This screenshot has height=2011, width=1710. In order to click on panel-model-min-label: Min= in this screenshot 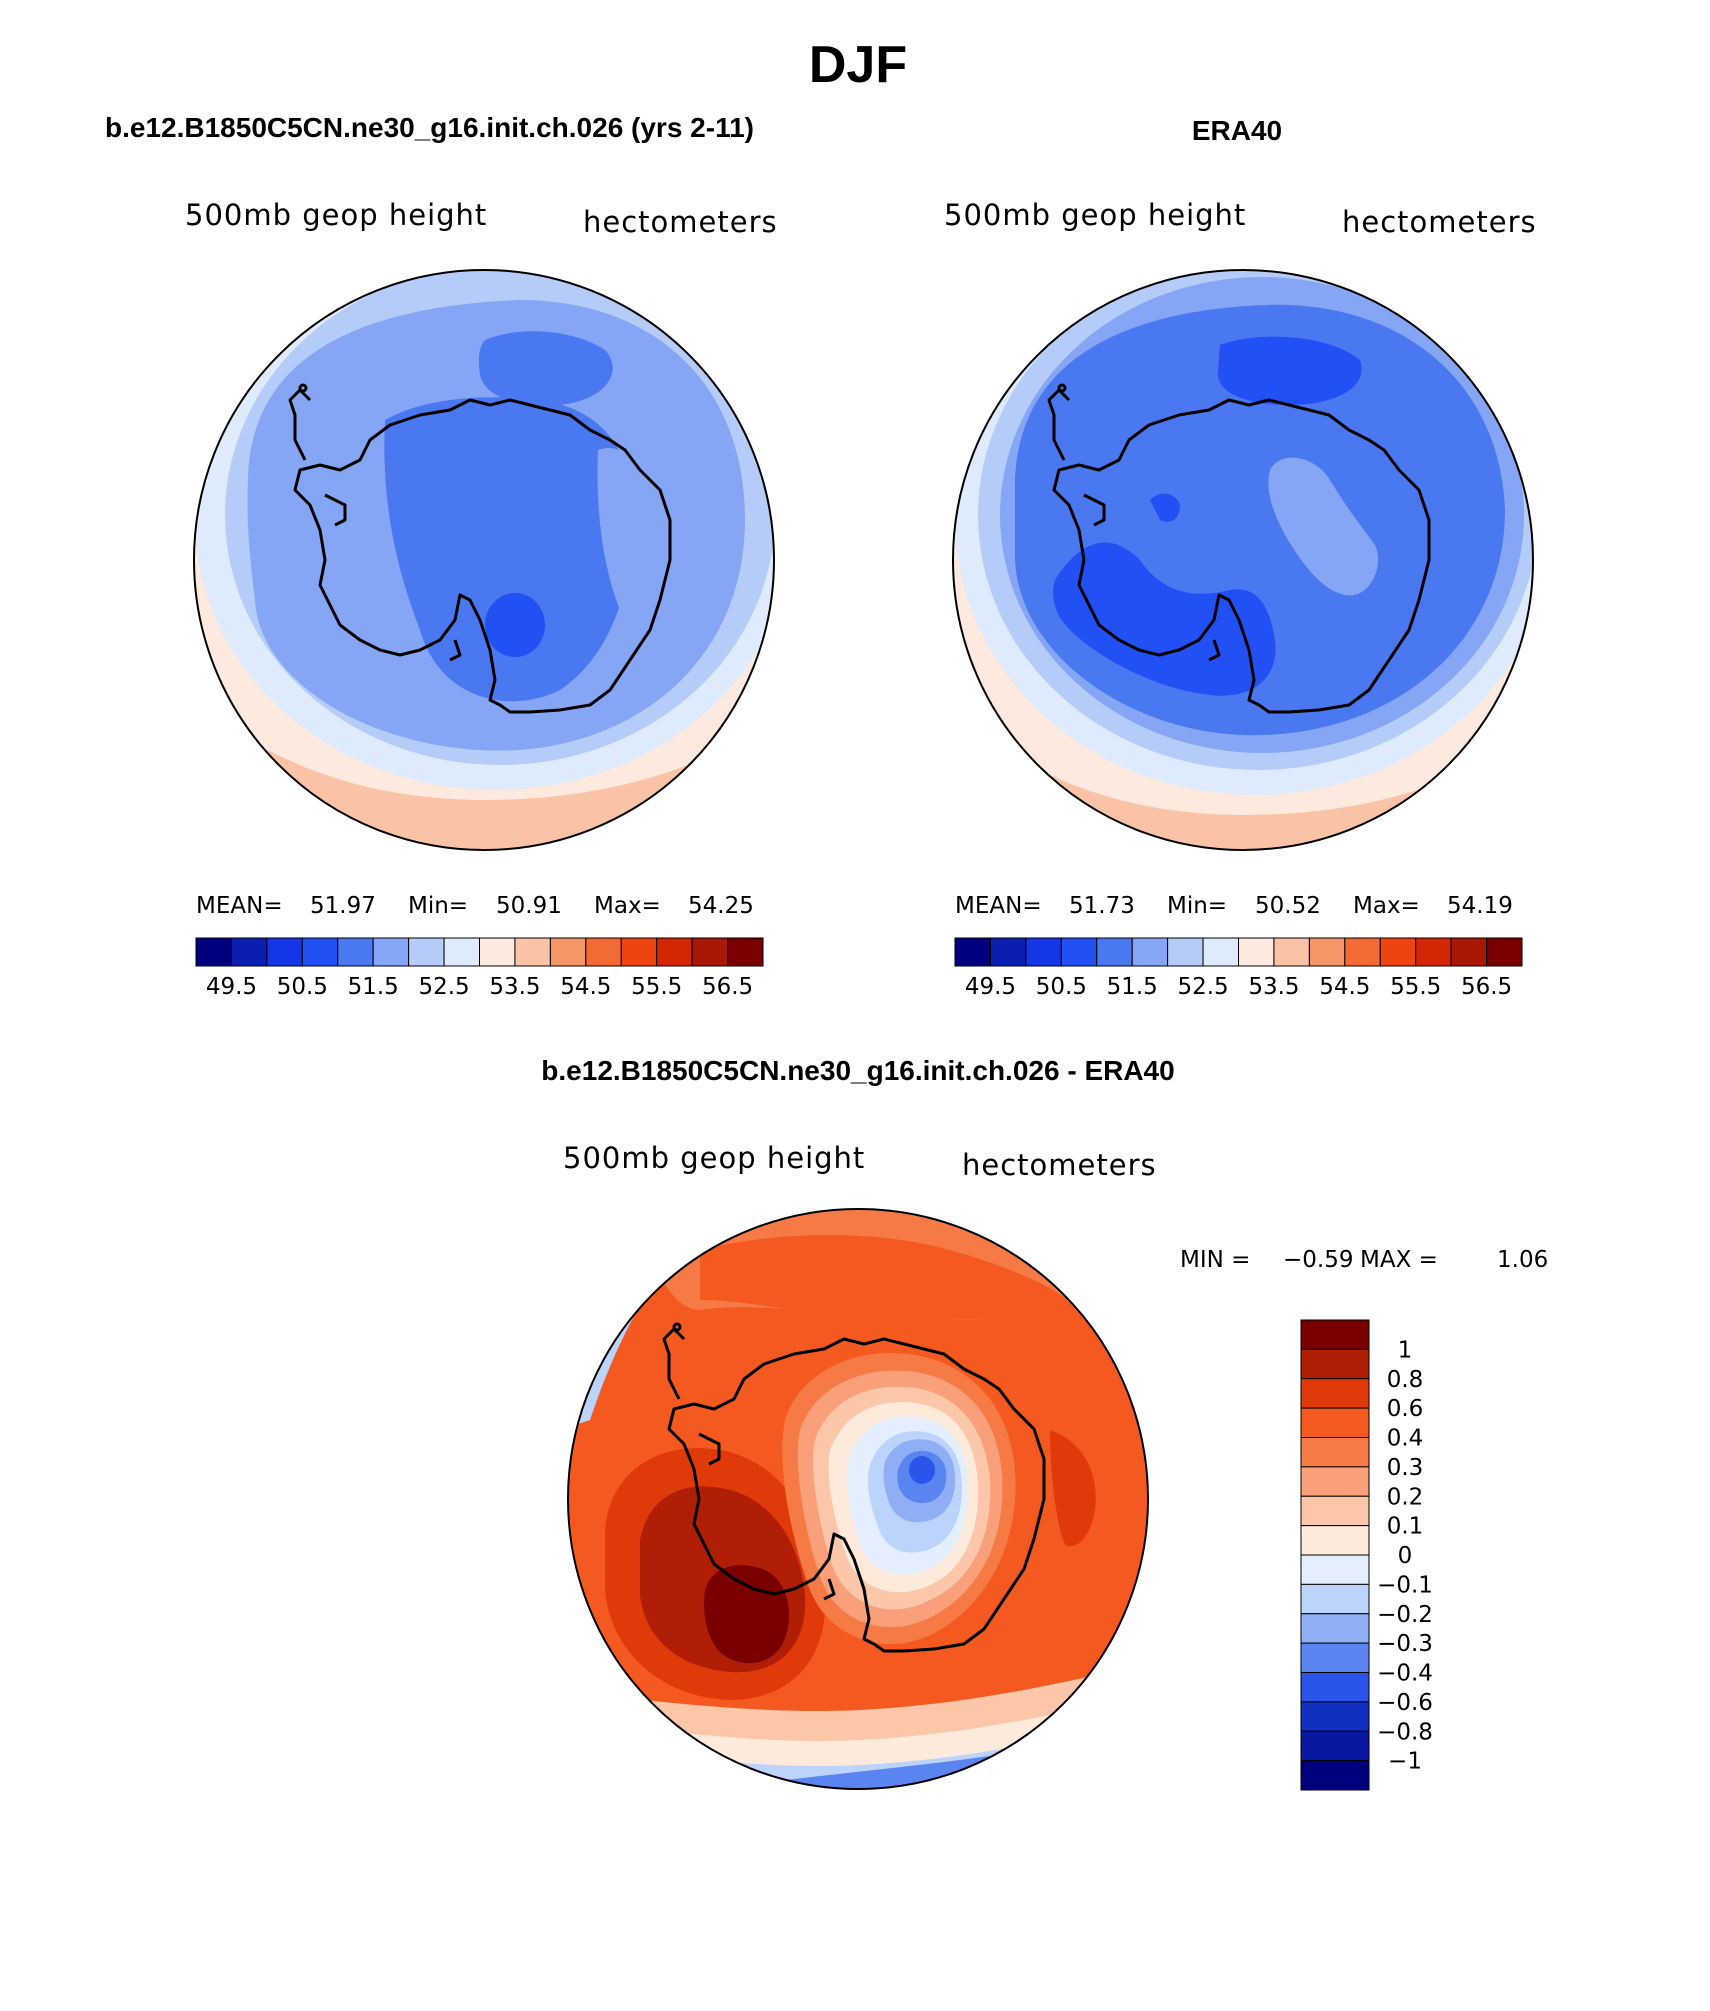, I will do `click(438, 906)`.